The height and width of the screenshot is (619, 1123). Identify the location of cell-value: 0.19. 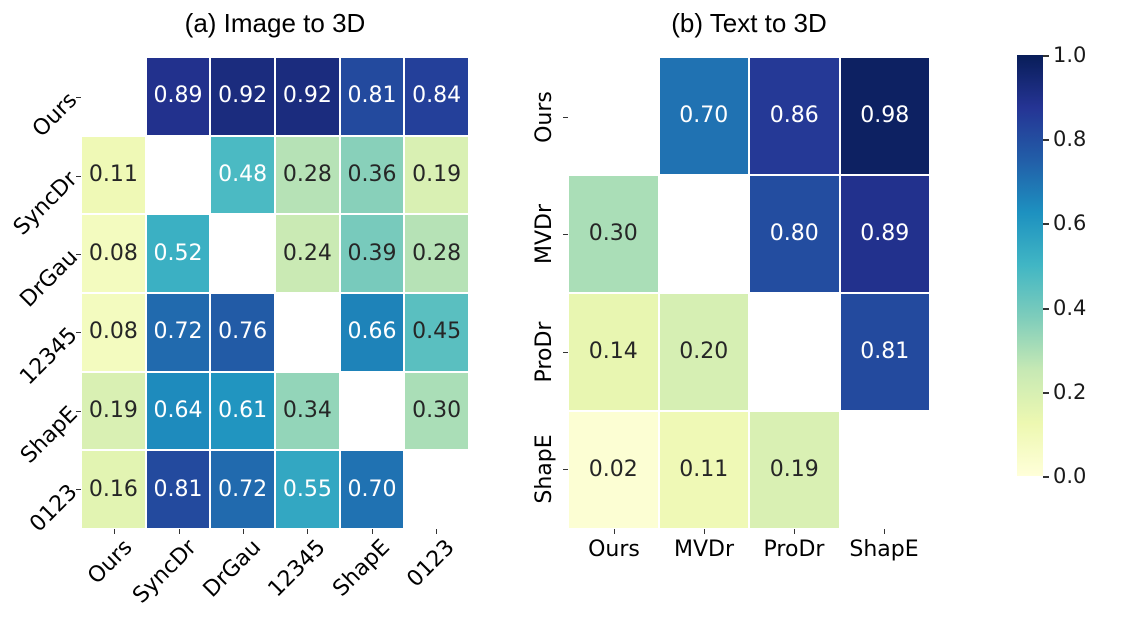
(794, 469).